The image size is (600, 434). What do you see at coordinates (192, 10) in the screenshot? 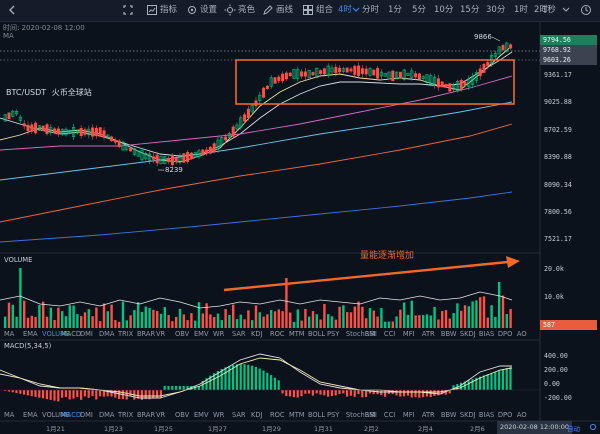
I see `gear-icon` at bounding box center [192, 10].